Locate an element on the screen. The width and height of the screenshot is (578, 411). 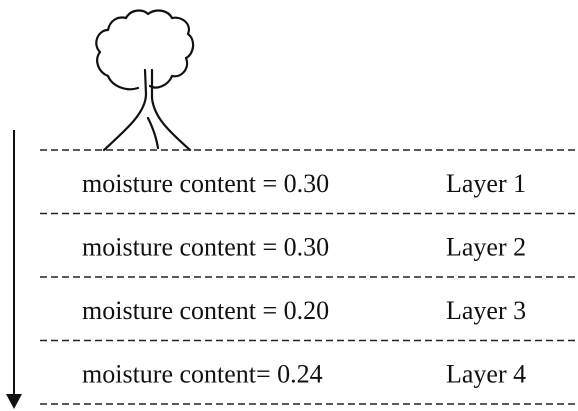
layer-name: Layer 2 is located at coordinates (486, 247).